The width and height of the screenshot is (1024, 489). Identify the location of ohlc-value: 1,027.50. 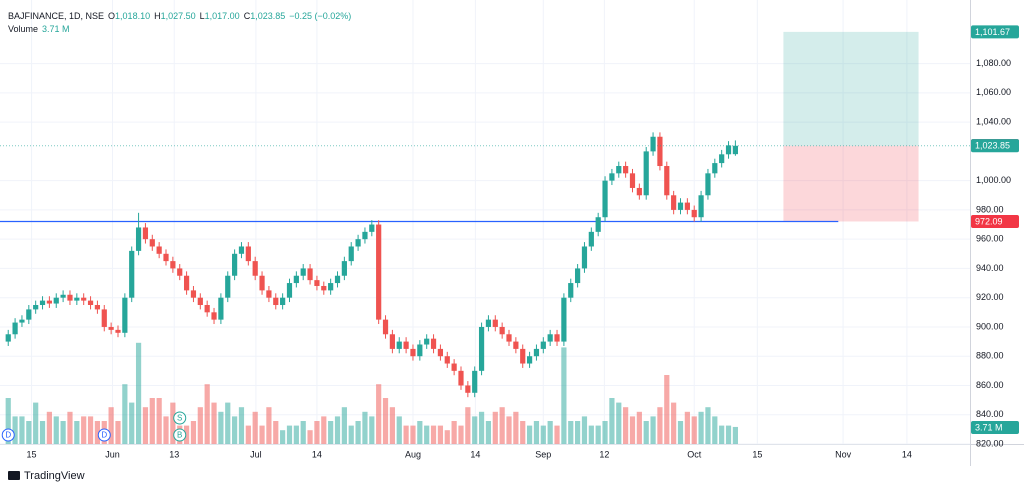
(178, 16).